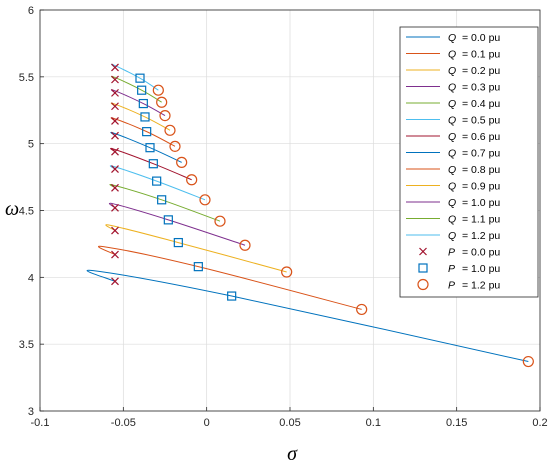 This screenshot has height=465, width=550. What do you see at coordinates (481, 55) in the screenshot?
I see `legend-label-value: = 0.1 pu` at bounding box center [481, 55].